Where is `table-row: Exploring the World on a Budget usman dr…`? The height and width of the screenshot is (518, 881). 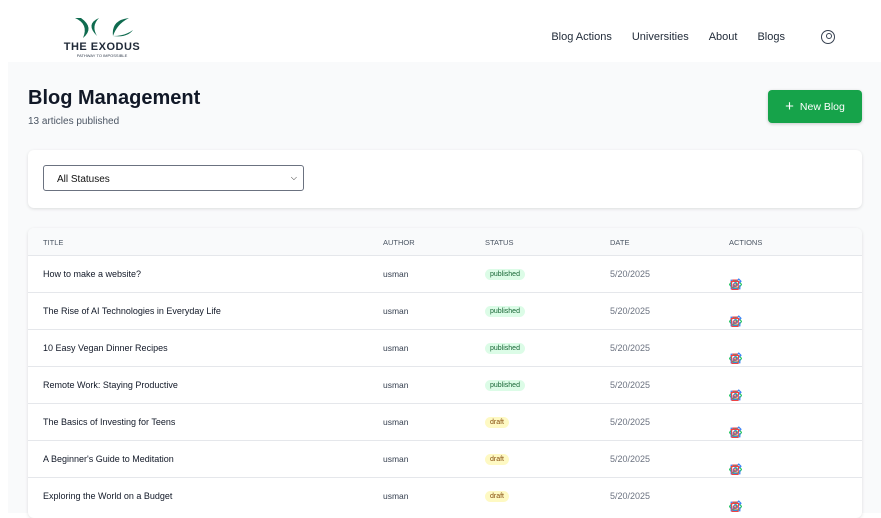 table-row: Exploring the World on a Budget usman dr… is located at coordinates (445, 495).